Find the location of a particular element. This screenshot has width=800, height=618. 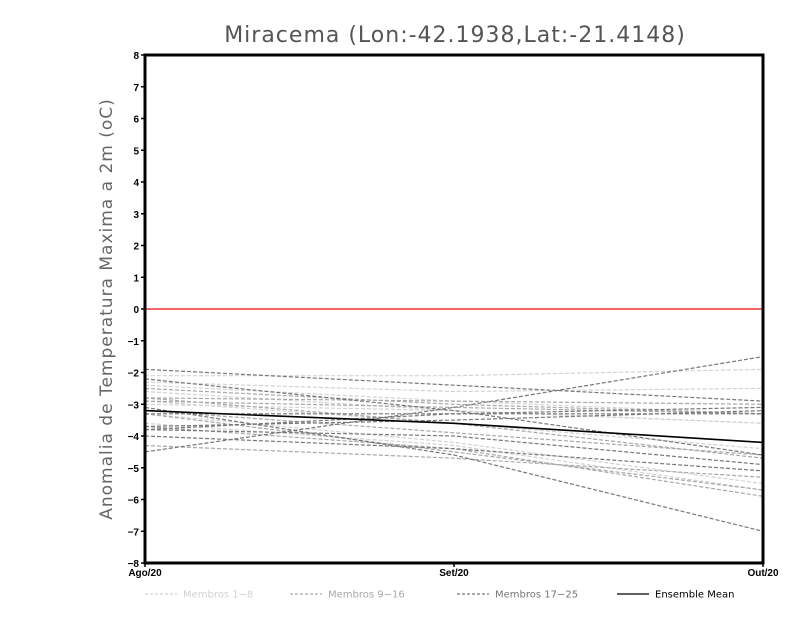

y-axis-ticks: −8 −7 −6 −5 −4 −3 −2 −1 0 1 2 3 4 5 6 7 8 is located at coordinates (136, 310).